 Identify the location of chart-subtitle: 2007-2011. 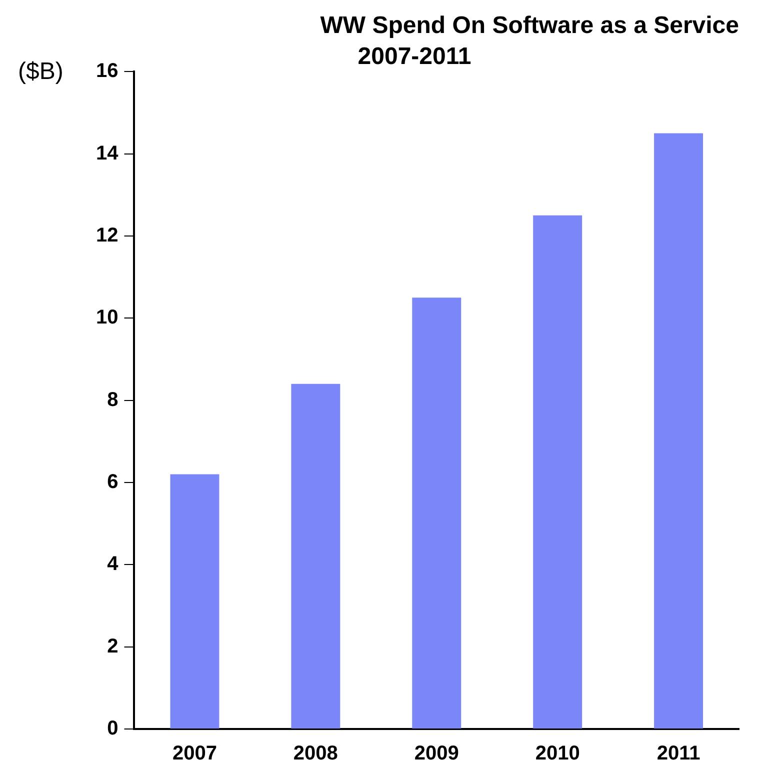
(415, 56).